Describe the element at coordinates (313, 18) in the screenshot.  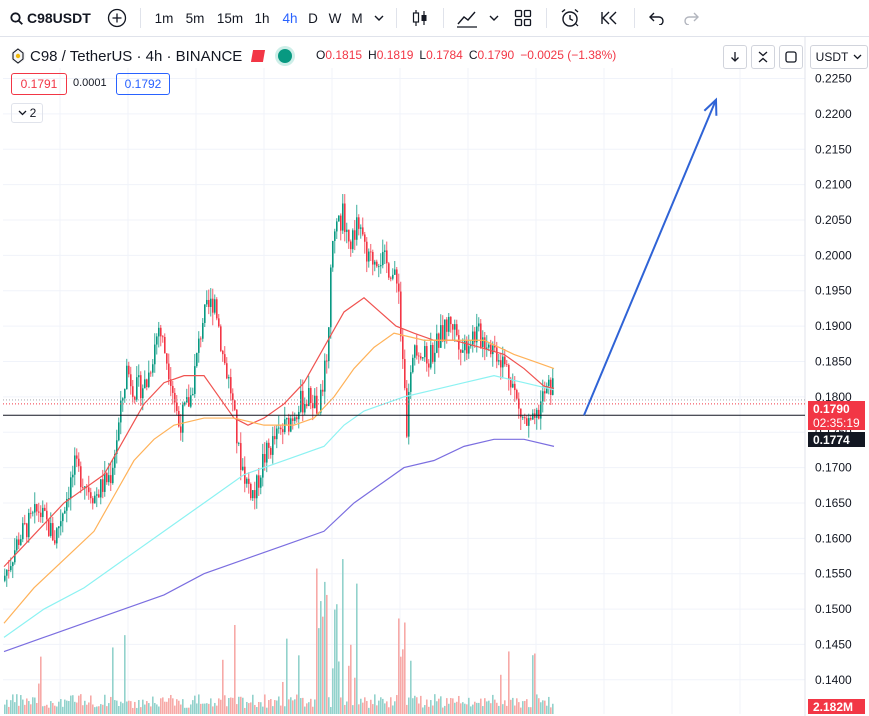
I see `interval-d: D` at that location.